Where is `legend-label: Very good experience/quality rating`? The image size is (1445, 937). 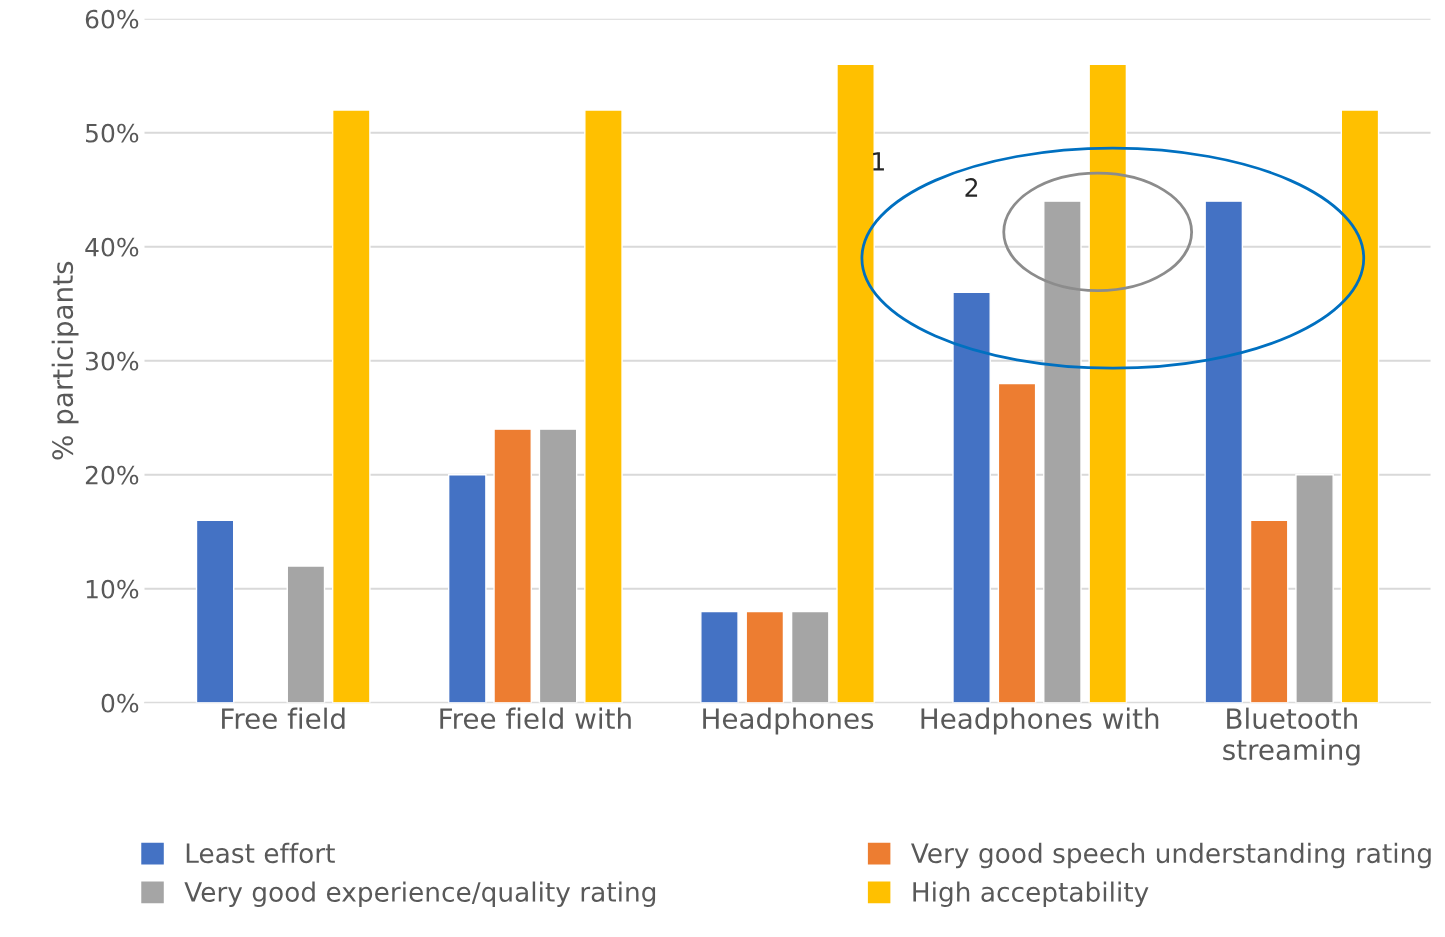
legend-label: Very good experience/quality rating is located at coordinates (420, 894).